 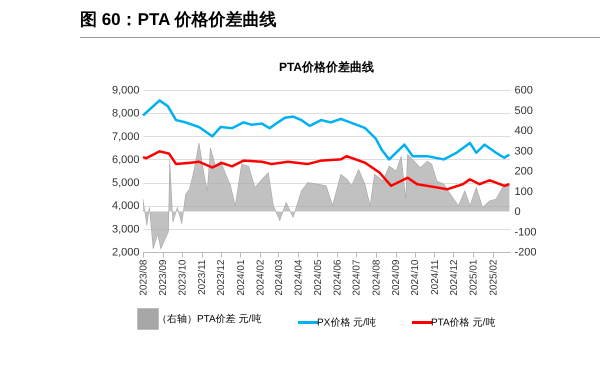 What do you see at coordinates (523, 172) in the screenshot?
I see `y2-tick-label: 200` at bounding box center [523, 172].